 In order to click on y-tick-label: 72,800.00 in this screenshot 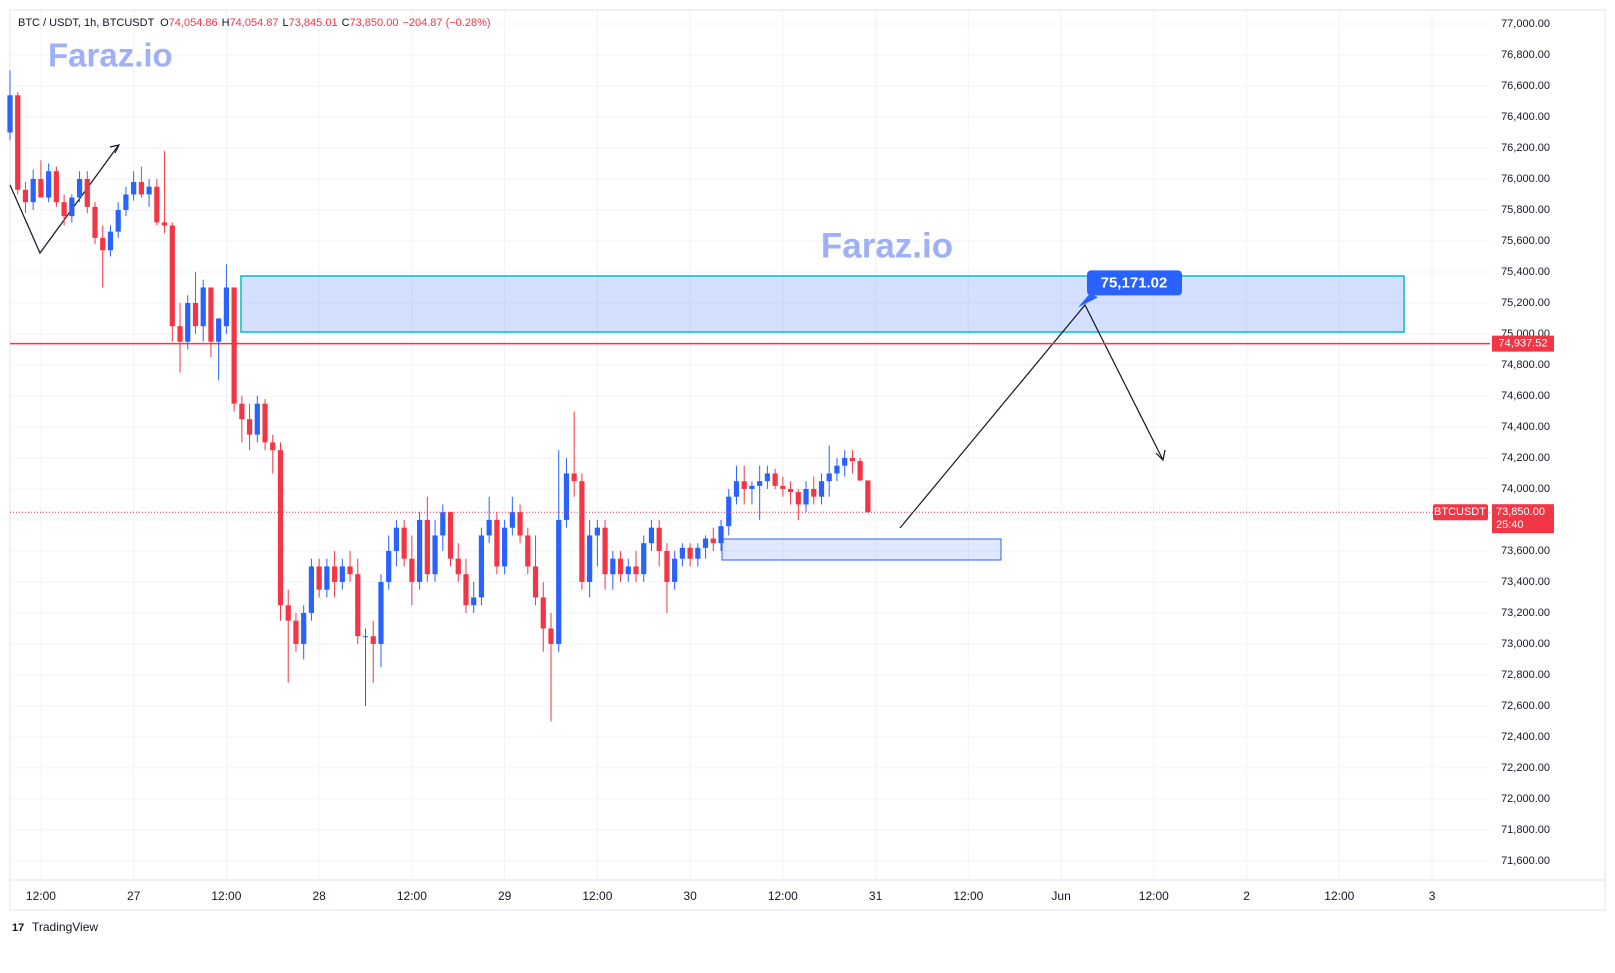, I will do `click(1525, 675)`.